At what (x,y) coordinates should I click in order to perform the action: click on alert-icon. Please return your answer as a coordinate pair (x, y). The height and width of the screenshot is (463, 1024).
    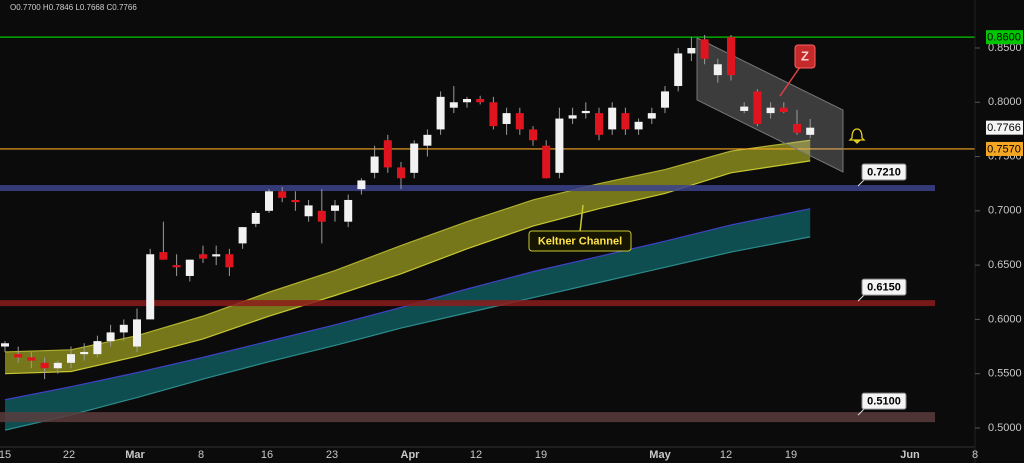
    Looking at the image, I should click on (857, 136).